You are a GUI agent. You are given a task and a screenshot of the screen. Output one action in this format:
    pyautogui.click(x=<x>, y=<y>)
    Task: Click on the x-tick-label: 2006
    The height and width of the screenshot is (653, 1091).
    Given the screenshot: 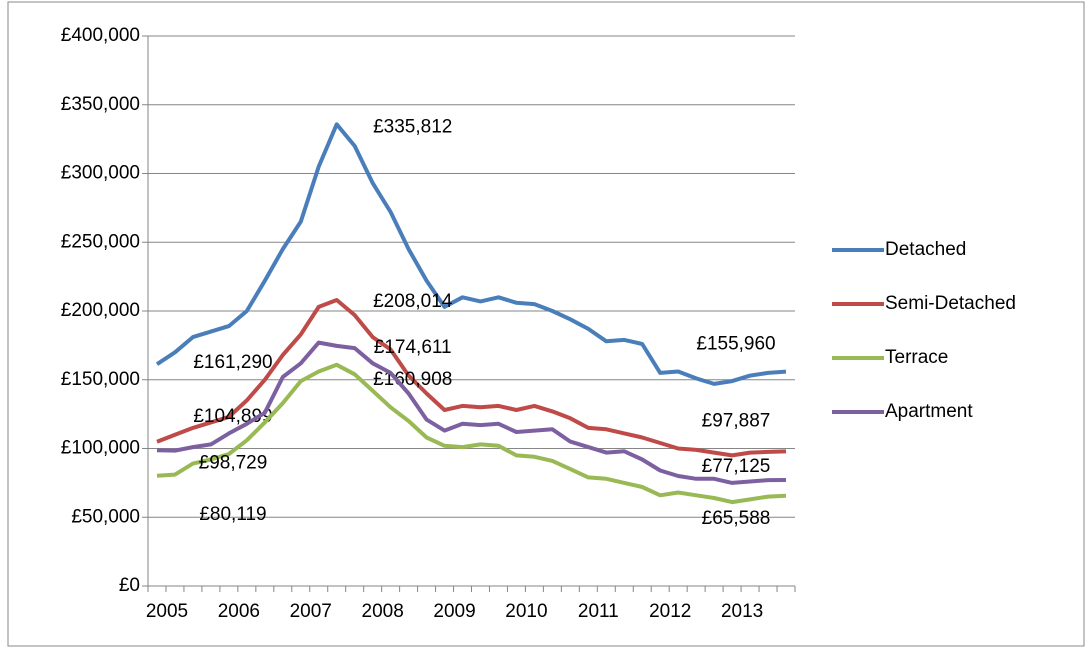 What is the action you would take?
    pyautogui.click(x=239, y=611)
    